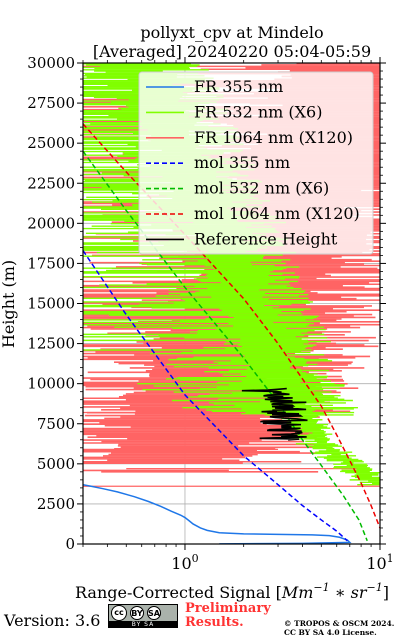 This screenshot has width=400, height=640. Describe the element at coordinates (274, 414) in the screenshot. I see `reference-height-trace` at that location.